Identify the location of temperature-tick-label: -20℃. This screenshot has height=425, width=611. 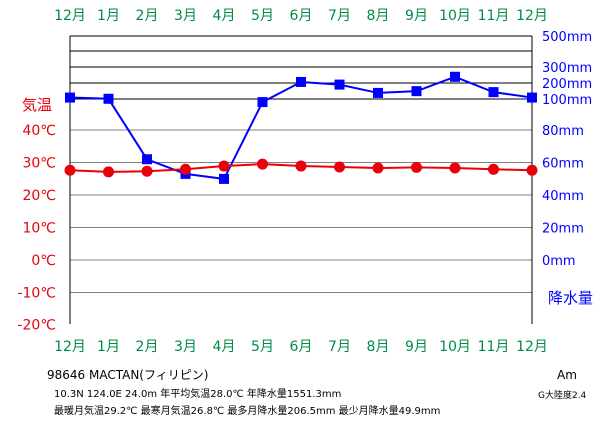
(36, 326).